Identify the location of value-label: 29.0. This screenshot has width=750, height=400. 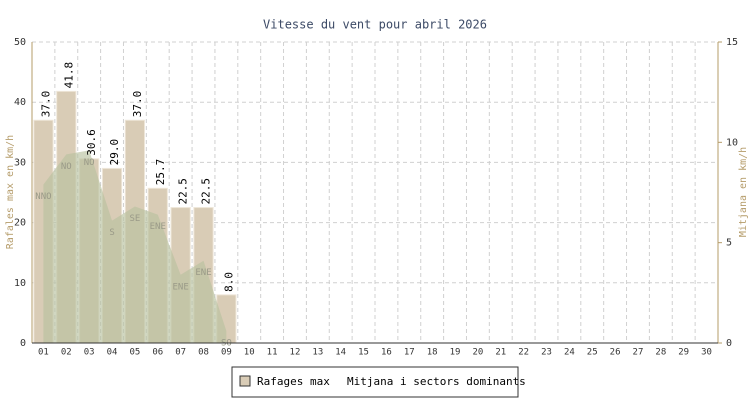
(114, 152).